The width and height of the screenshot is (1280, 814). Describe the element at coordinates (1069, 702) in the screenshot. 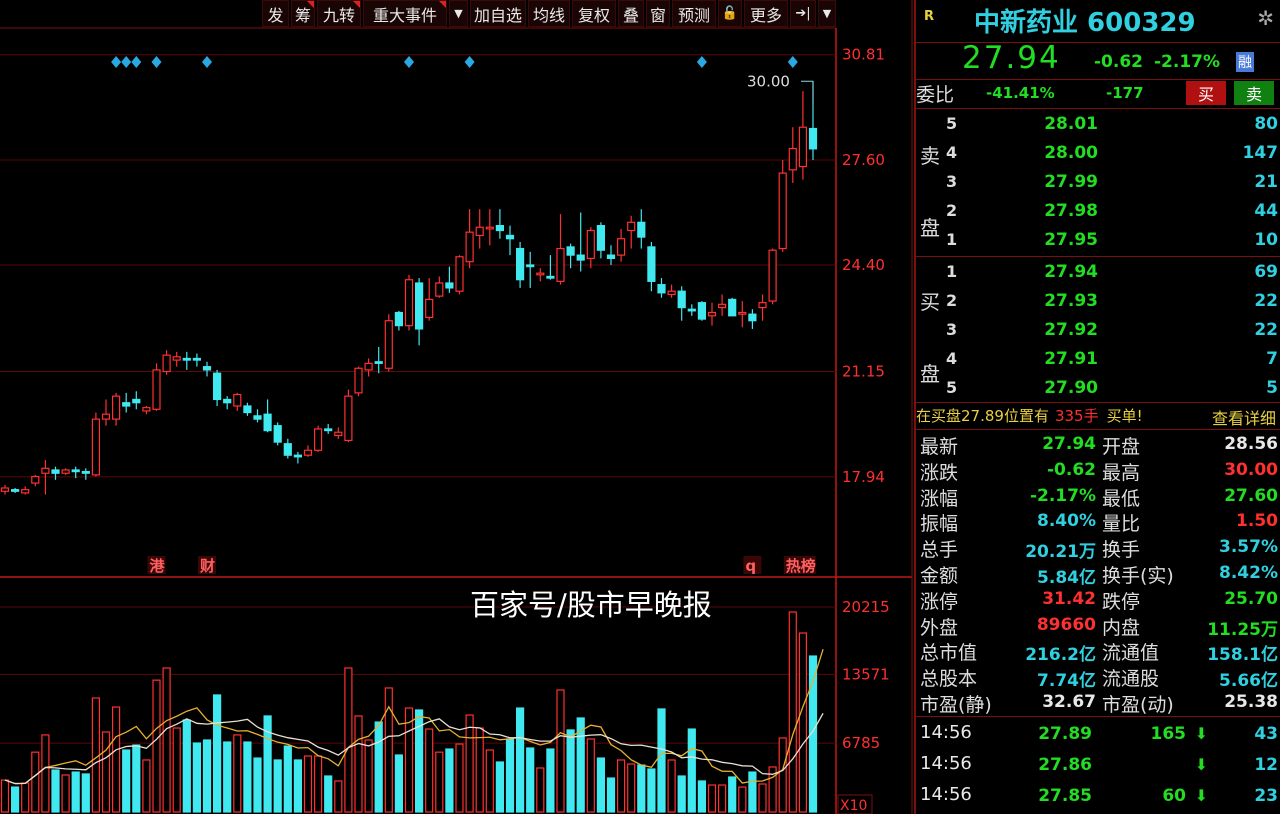

I see `stat-value: 32.67` at that location.